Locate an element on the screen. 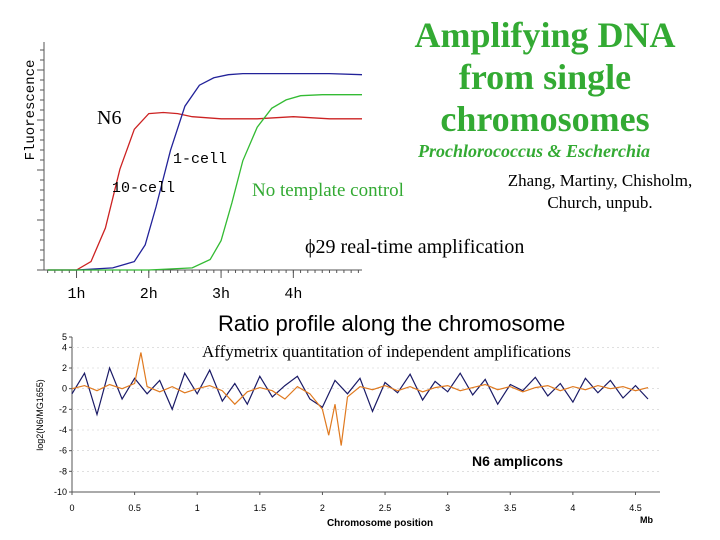  x-tick-label: 1.5 is located at coordinates (260, 508).